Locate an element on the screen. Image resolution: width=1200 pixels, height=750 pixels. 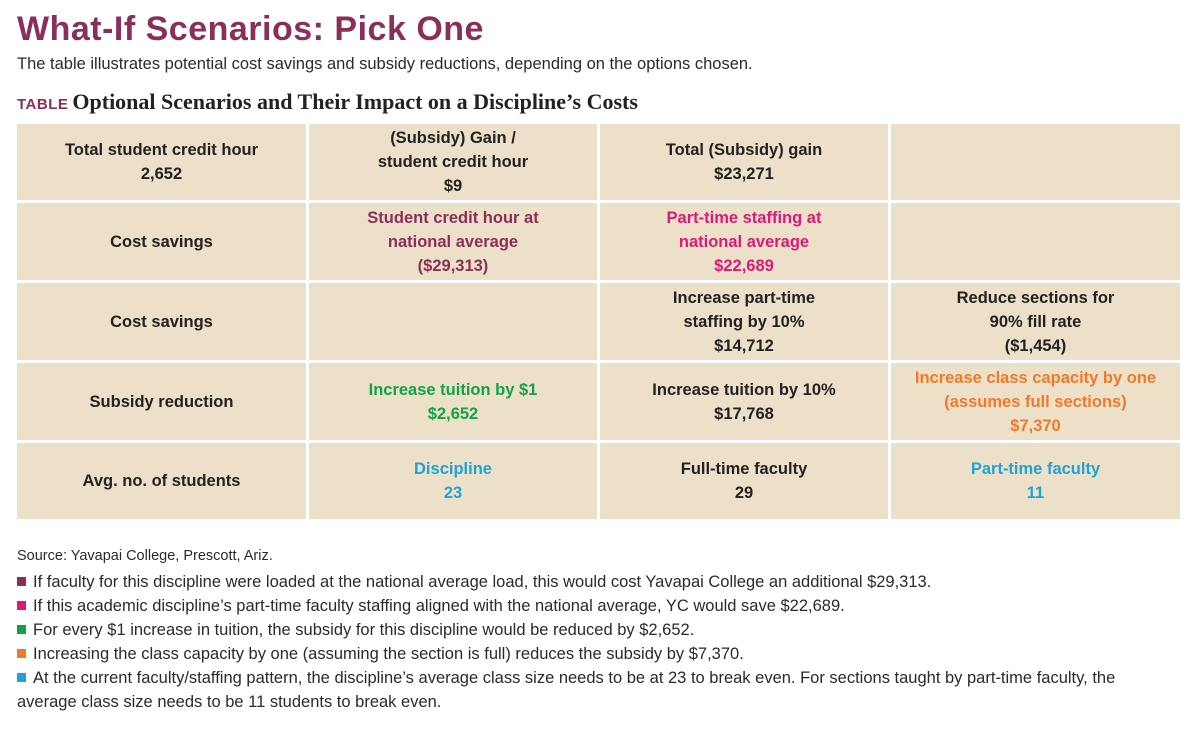
table-tag: TABLE is located at coordinates (43, 104).